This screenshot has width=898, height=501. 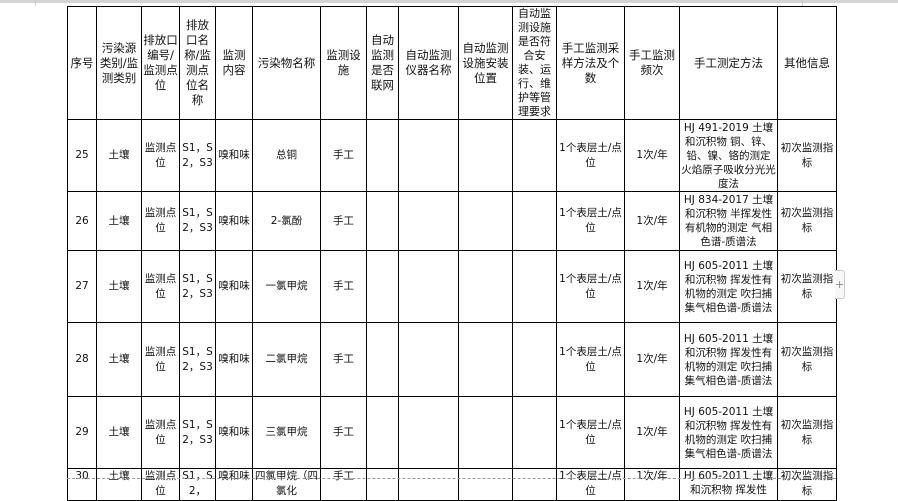 What do you see at coordinates (286, 286) in the screenshot?
I see `cell-pollutant: 一氯甲烷` at bounding box center [286, 286].